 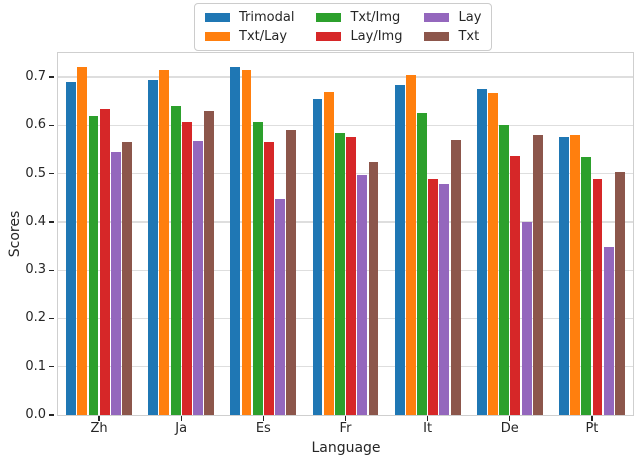 I want to click on bar-trimodal-it, so click(x=399, y=250).